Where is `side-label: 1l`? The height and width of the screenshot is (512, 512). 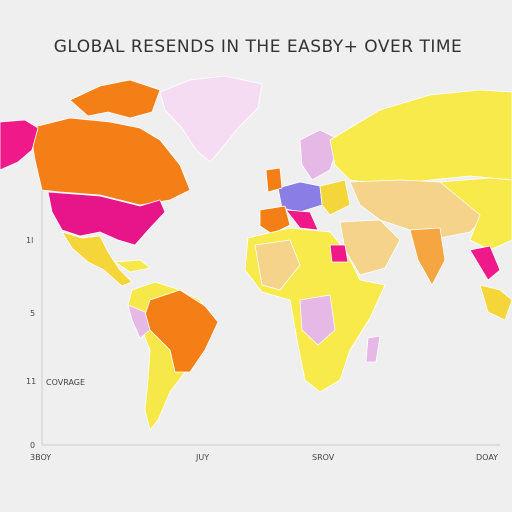 side-label: 1l is located at coordinates (29, 240).